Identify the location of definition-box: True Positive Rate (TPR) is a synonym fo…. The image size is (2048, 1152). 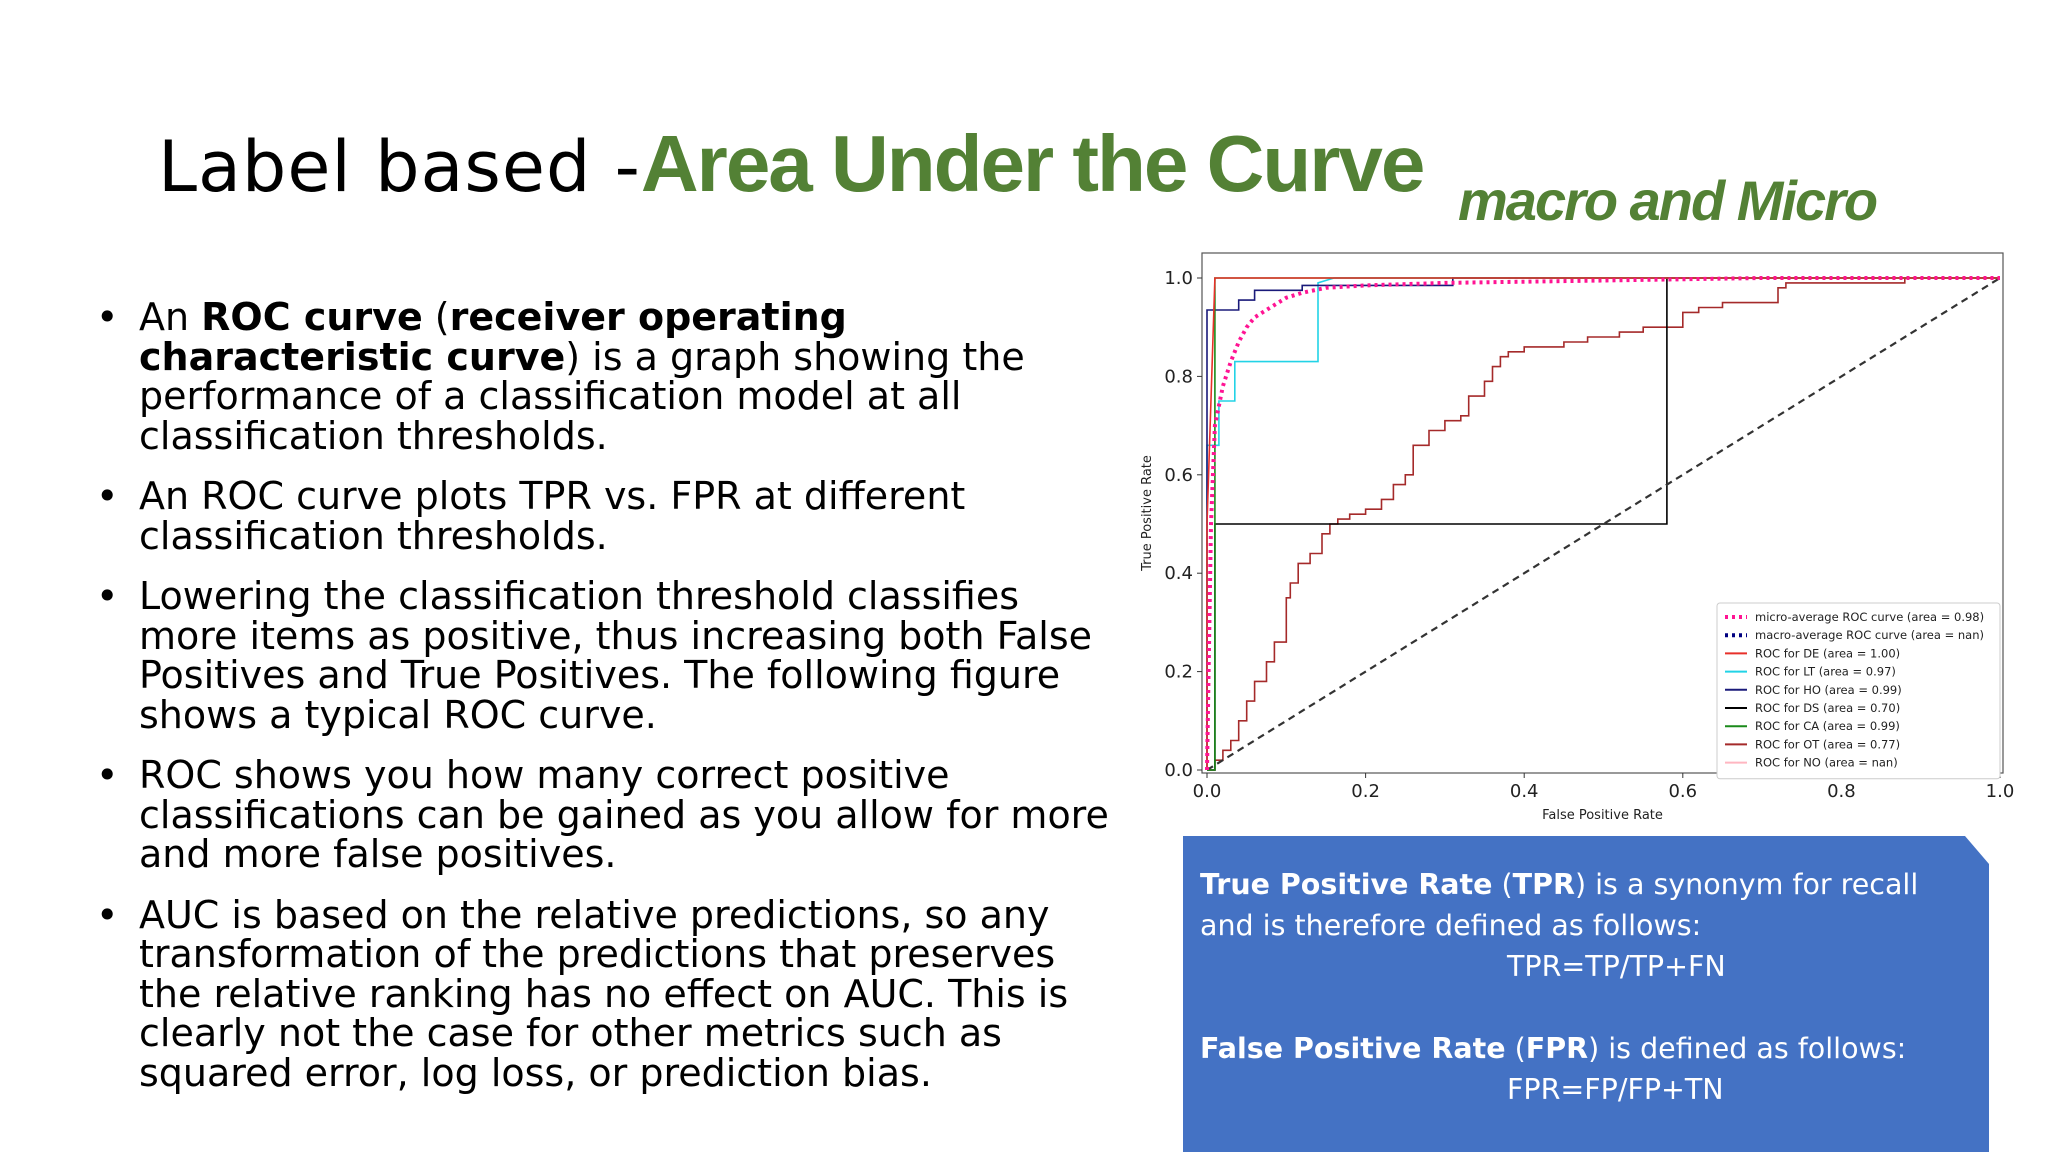
(1586, 994).